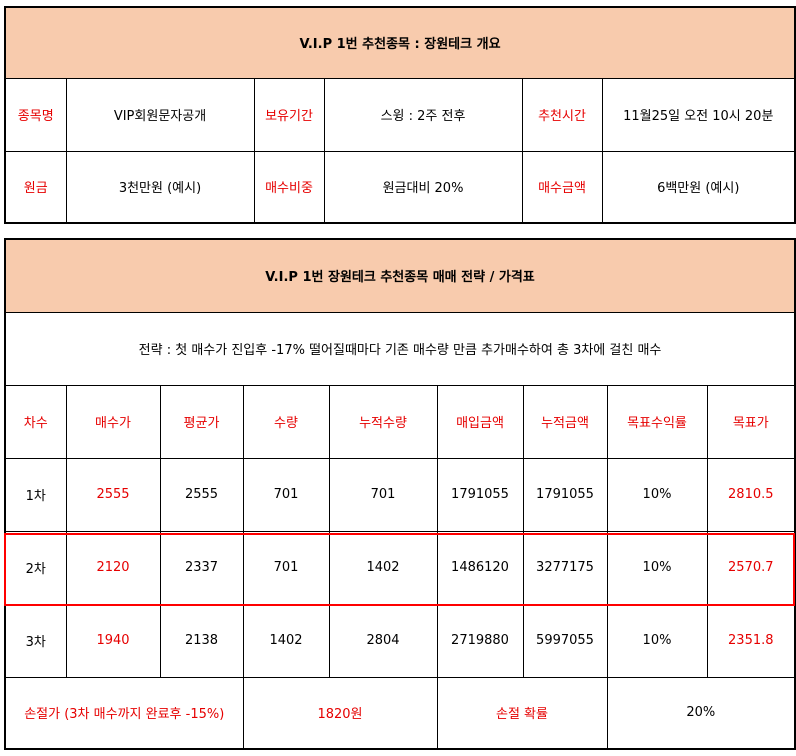 Image resolution: width=796 pixels, height=756 pixels. Describe the element at coordinates (400, 42) in the screenshot. I see `overview-title: V.I.P 1번 추천종목 : 장원테크 개요` at that location.